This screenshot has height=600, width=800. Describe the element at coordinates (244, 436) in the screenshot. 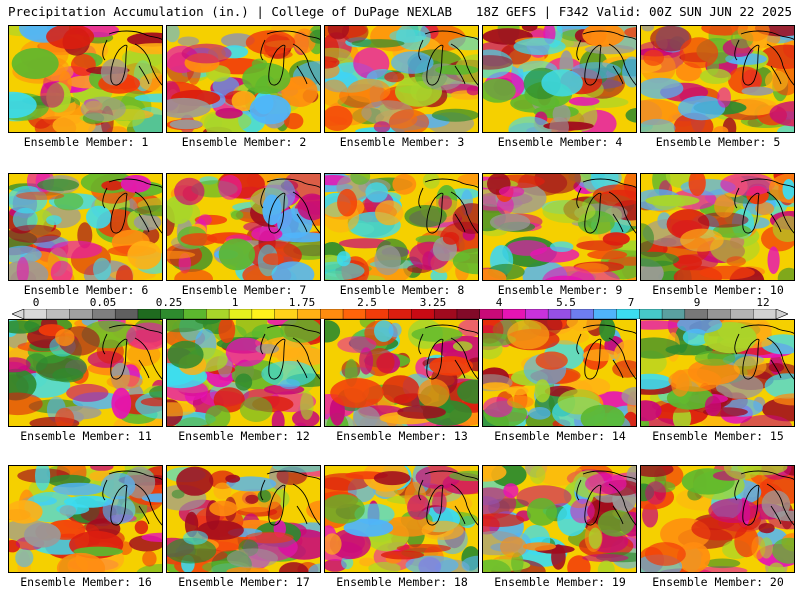

I see `panel-label-member-12: Ensemble Member: 12` at that location.